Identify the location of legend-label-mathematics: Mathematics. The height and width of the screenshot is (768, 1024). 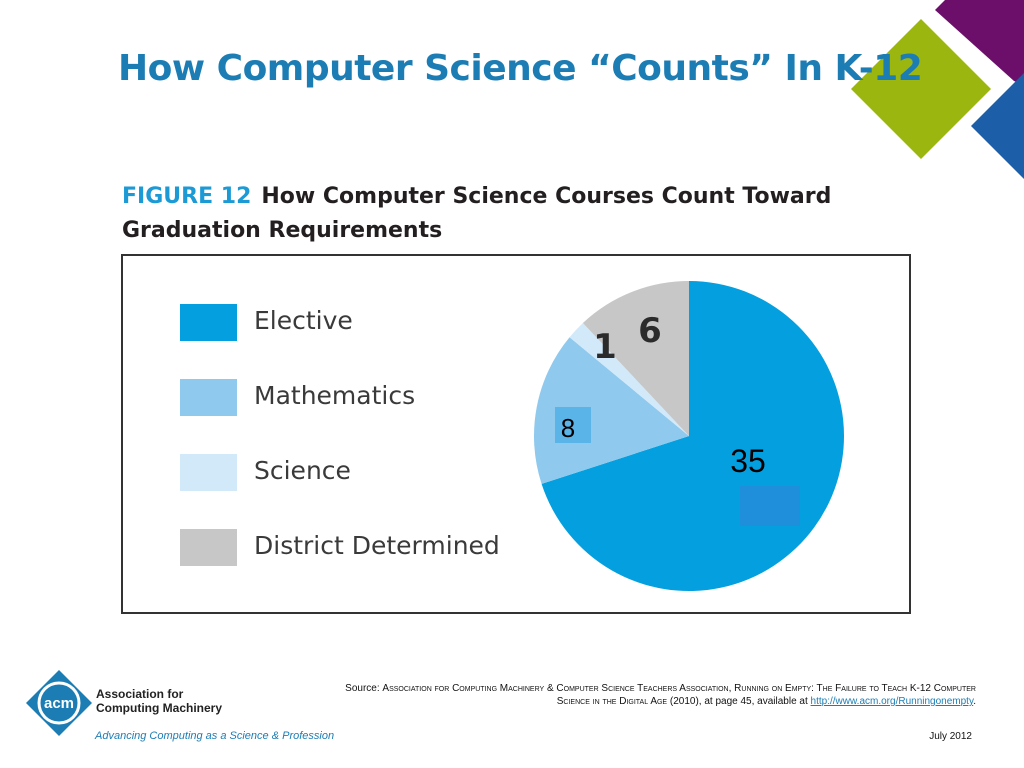
(335, 395).